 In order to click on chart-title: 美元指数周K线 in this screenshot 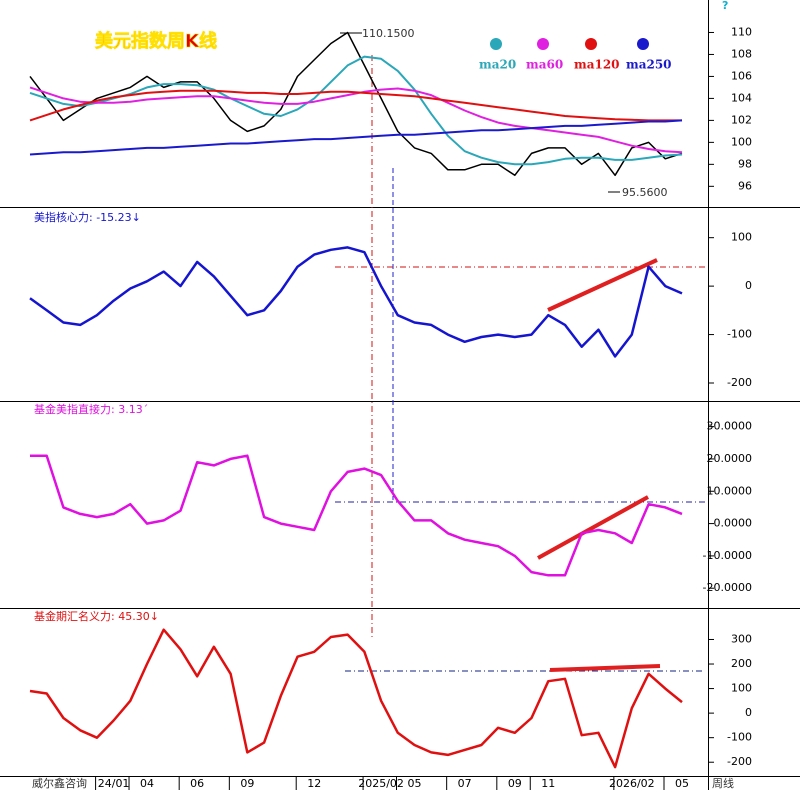, I will do `click(156, 41)`.